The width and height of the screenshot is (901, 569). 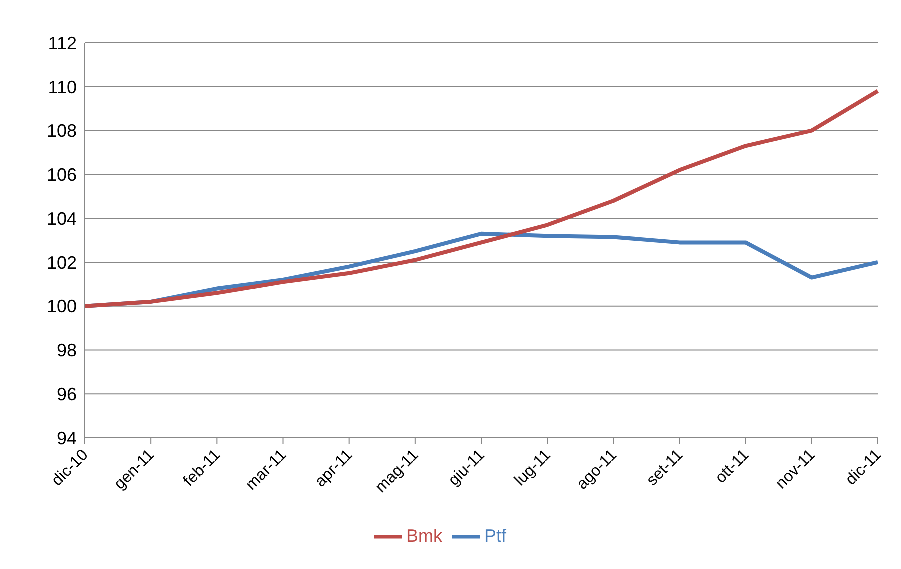 What do you see at coordinates (62, 43) in the screenshot?
I see `y-tick-label: 112` at bounding box center [62, 43].